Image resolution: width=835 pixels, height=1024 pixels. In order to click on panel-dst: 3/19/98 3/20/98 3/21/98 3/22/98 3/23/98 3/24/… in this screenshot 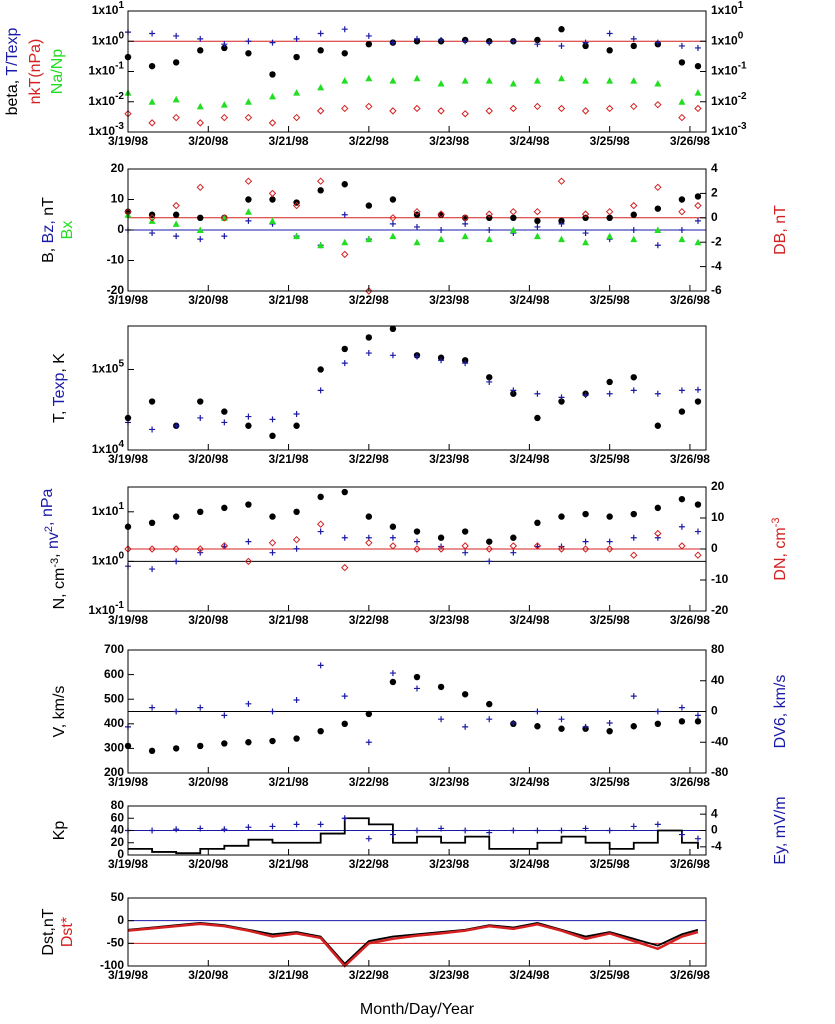, I will do `click(375, 936)`.